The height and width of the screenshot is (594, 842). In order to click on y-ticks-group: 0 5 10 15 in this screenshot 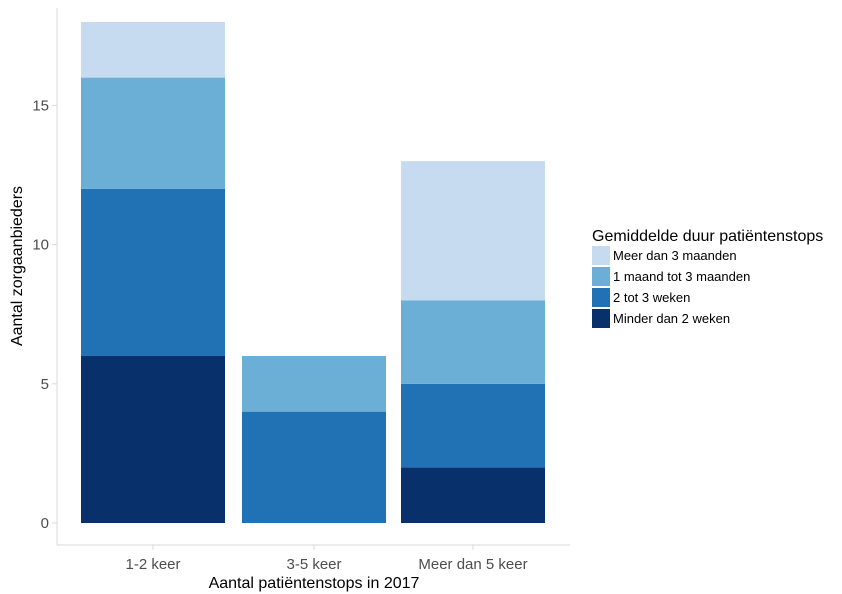, I will do `click(44, 314)`.